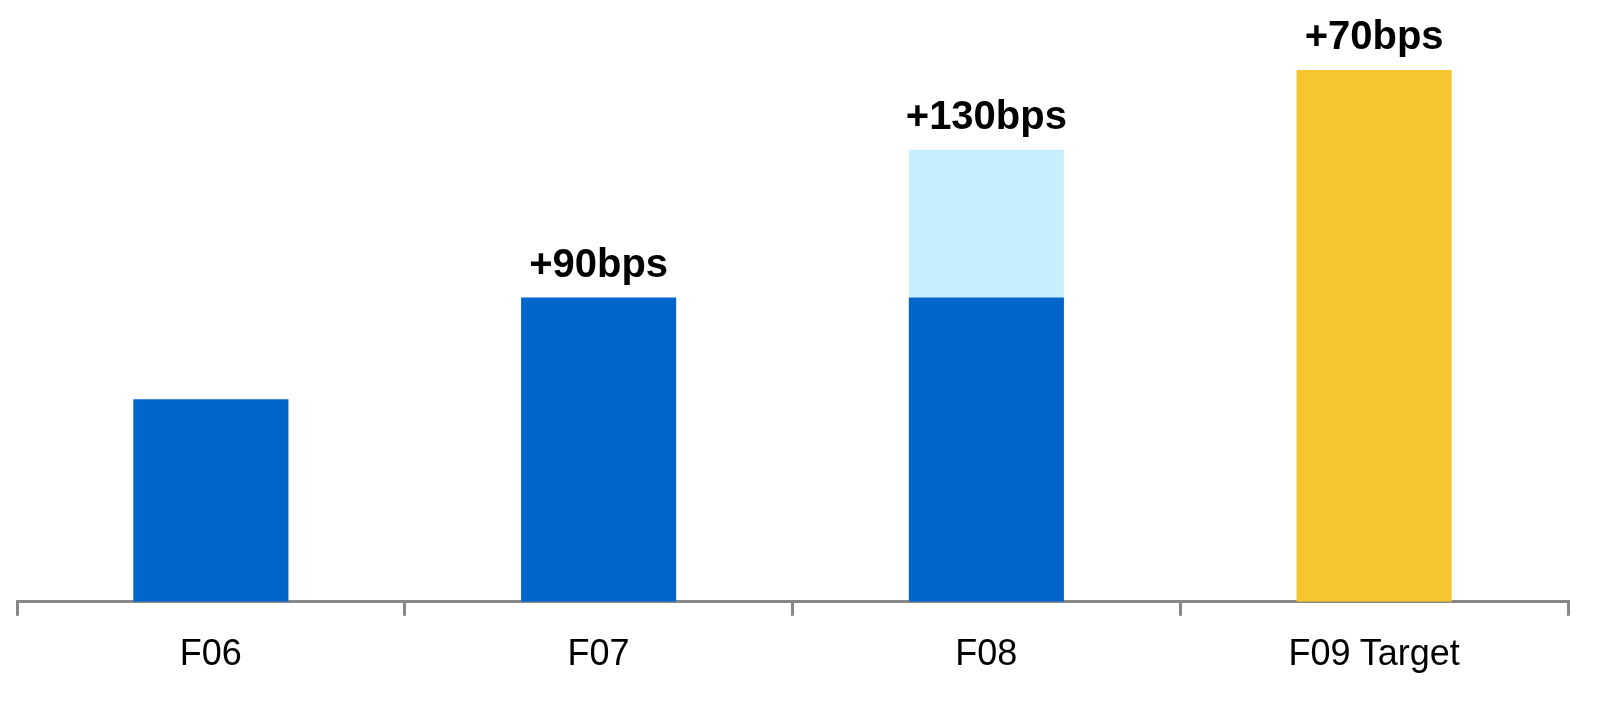 The image size is (1604, 705). I want to click on x-tick-label: F08, so click(986, 653).